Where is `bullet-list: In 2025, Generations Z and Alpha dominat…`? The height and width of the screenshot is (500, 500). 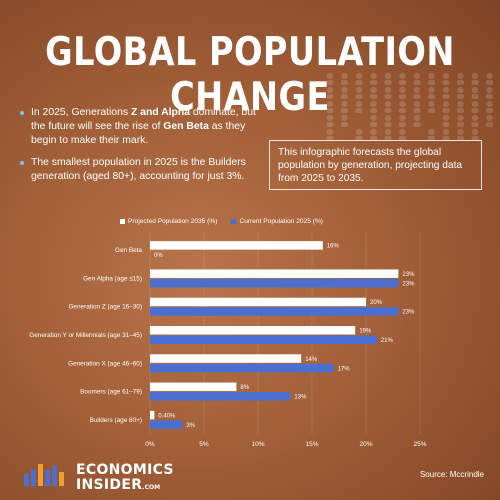 bullet-list: In 2025, Generations Z and Alpha dominat… is located at coordinates (145, 149).